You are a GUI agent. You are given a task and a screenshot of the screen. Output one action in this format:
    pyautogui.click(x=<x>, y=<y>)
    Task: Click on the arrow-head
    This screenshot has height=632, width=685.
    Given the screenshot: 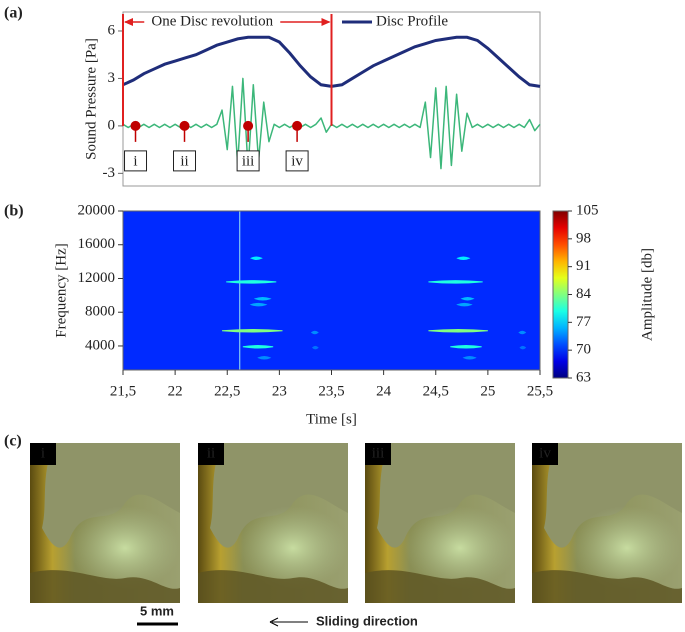 What is the action you would take?
    pyautogui.click(x=274, y=622)
    